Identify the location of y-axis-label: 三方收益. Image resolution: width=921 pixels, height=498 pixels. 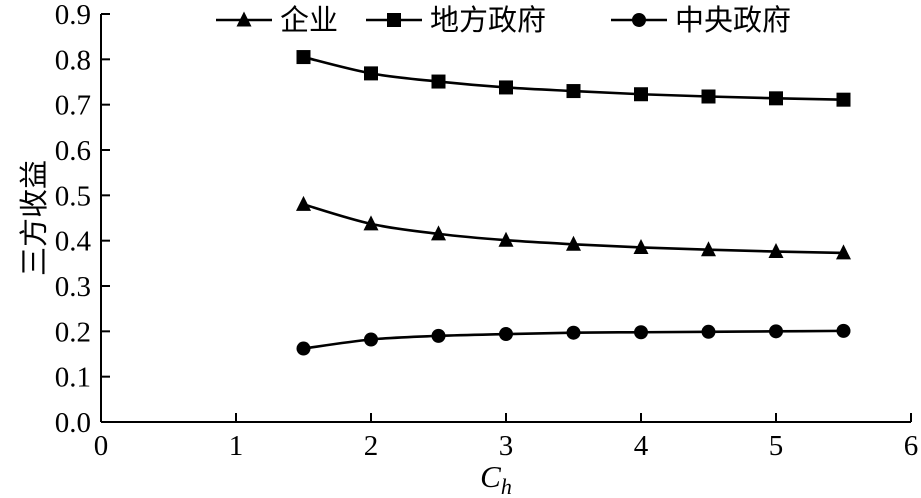
(34, 218).